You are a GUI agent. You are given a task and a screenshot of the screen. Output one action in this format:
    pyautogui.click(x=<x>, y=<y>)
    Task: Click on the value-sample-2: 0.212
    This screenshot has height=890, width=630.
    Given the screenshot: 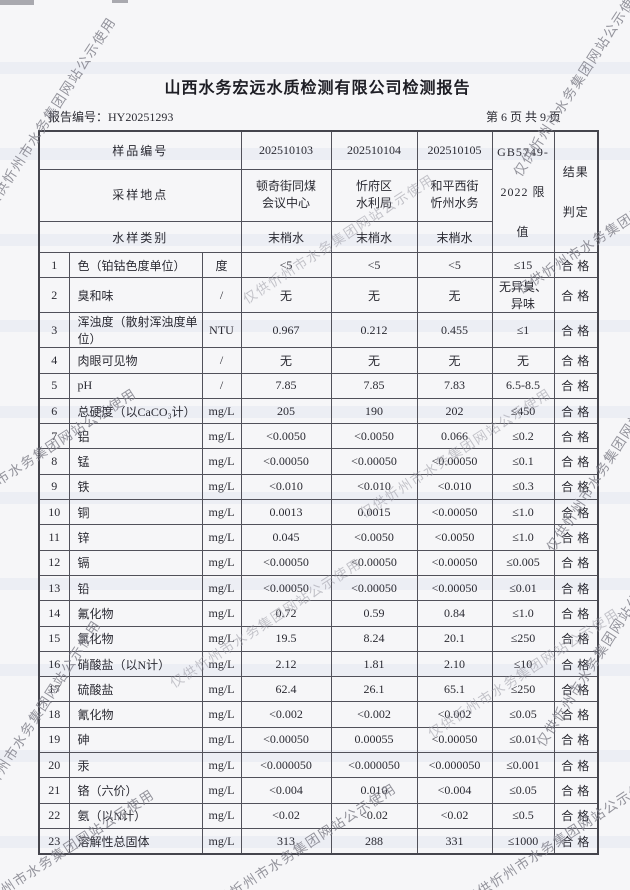 What is the action you would take?
    pyautogui.click(x=374, y=330)
    